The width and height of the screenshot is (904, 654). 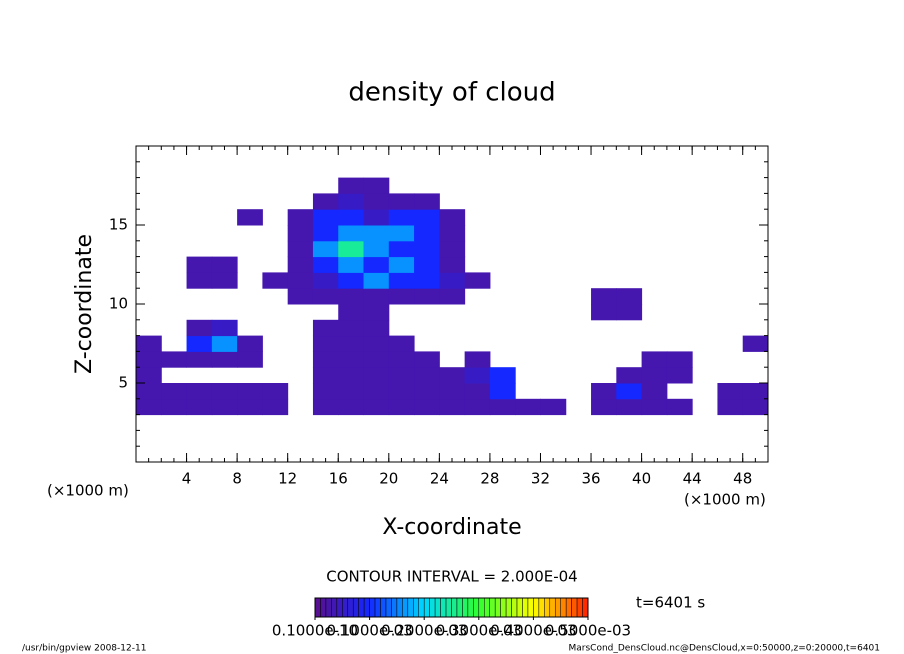 I want to click on x-tick-label: 36, so click(x=590, y=479).